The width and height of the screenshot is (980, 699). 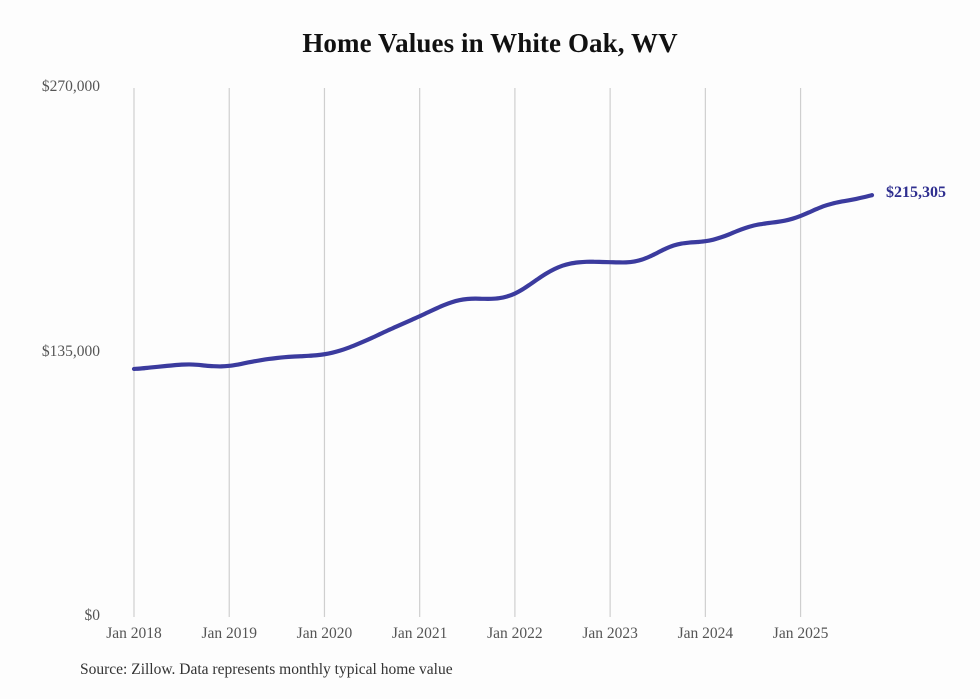 I want to click on y-tick-label-0: $0, so click(x=92, y=615).